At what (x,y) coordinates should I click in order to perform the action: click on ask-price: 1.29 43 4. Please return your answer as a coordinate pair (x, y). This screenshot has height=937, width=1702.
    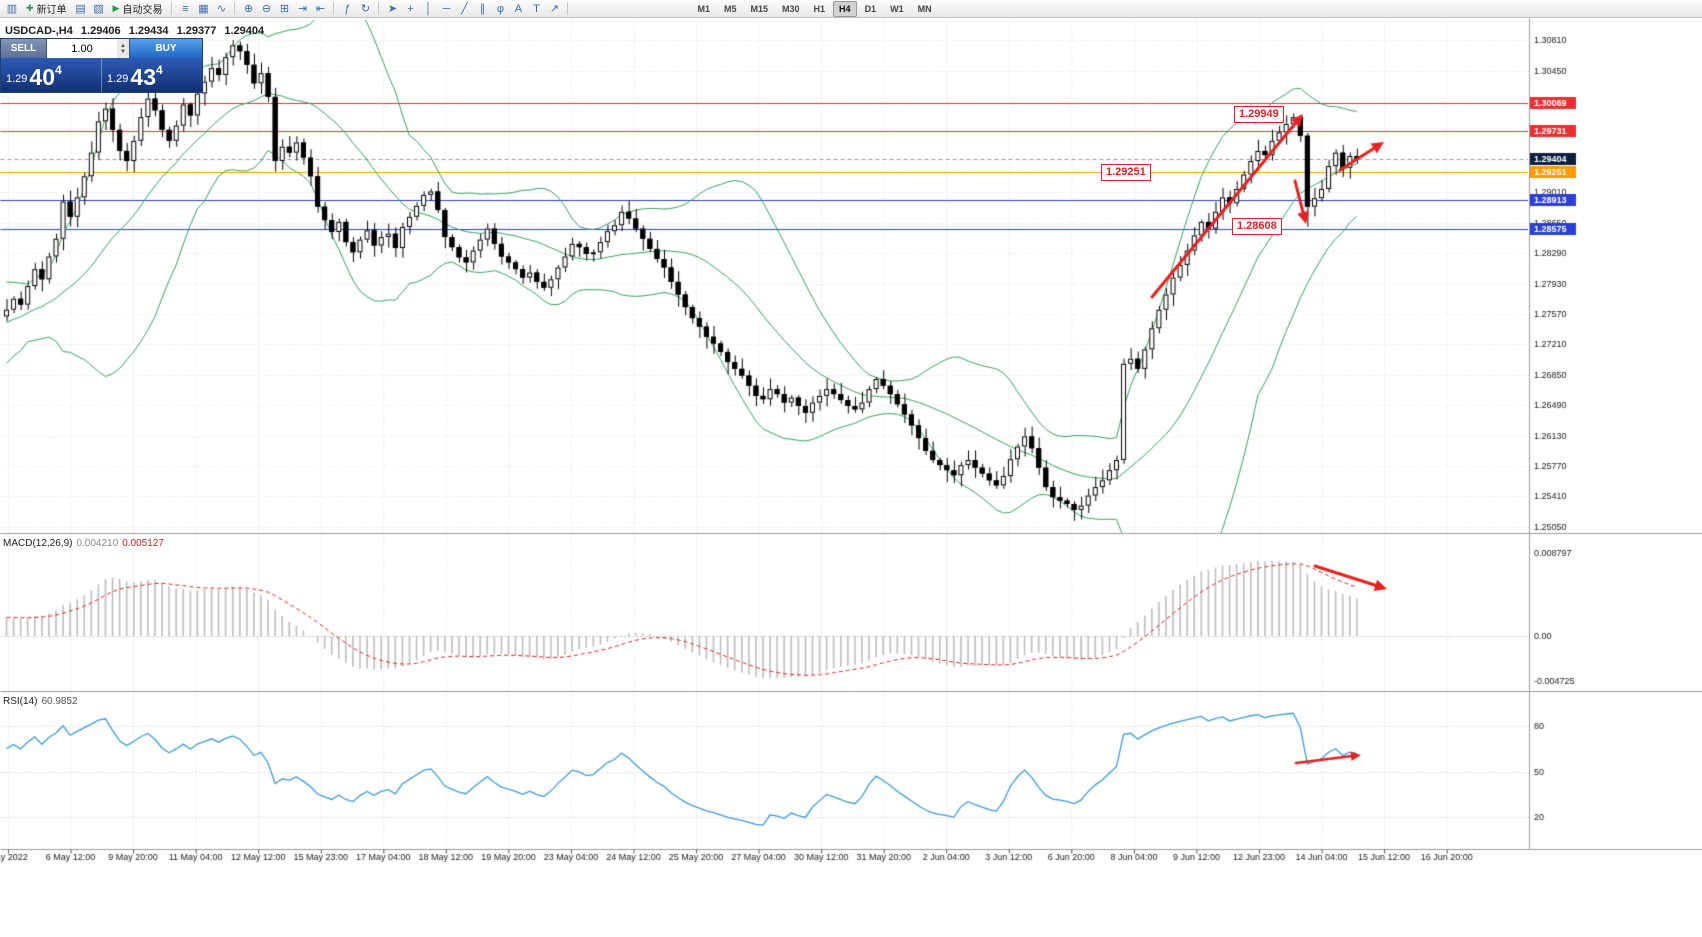
    Looking at the image, I should click on (152, 75).